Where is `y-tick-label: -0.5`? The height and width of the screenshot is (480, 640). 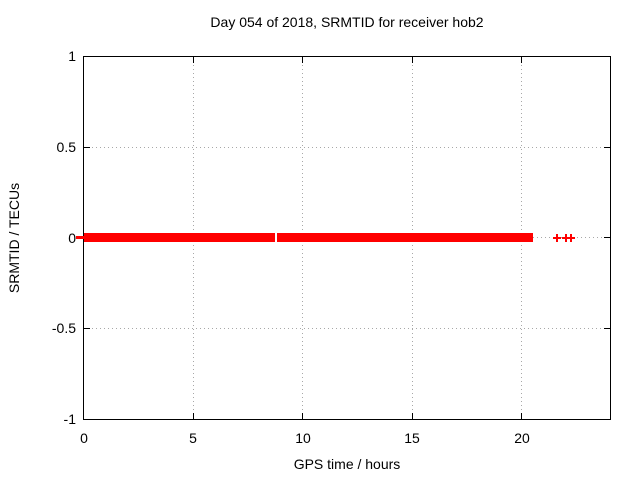 y-tick-label: -0.5 is located at coordinates (63, 328).